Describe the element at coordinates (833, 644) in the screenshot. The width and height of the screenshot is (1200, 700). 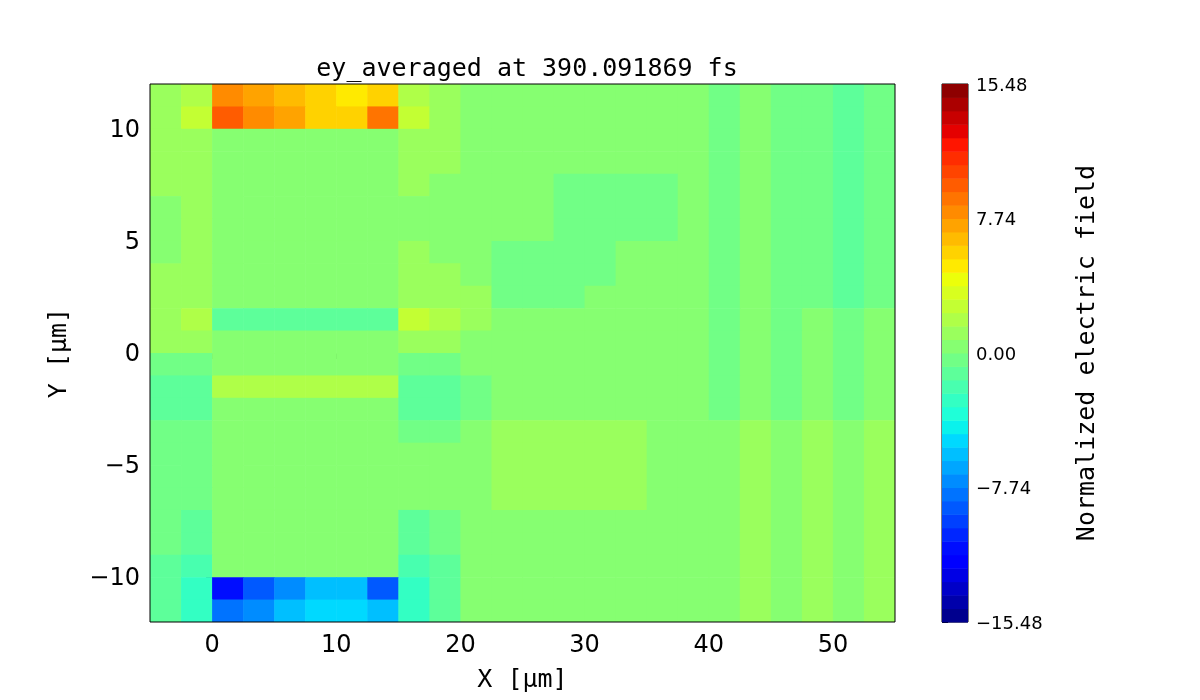
I see `x-tick-label: 50` at that location.